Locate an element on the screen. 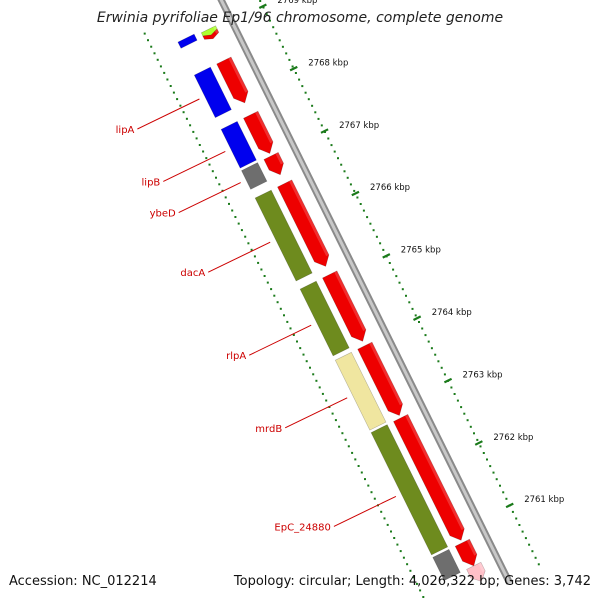  gene-label: lipA is located at coordinates (125, 130).